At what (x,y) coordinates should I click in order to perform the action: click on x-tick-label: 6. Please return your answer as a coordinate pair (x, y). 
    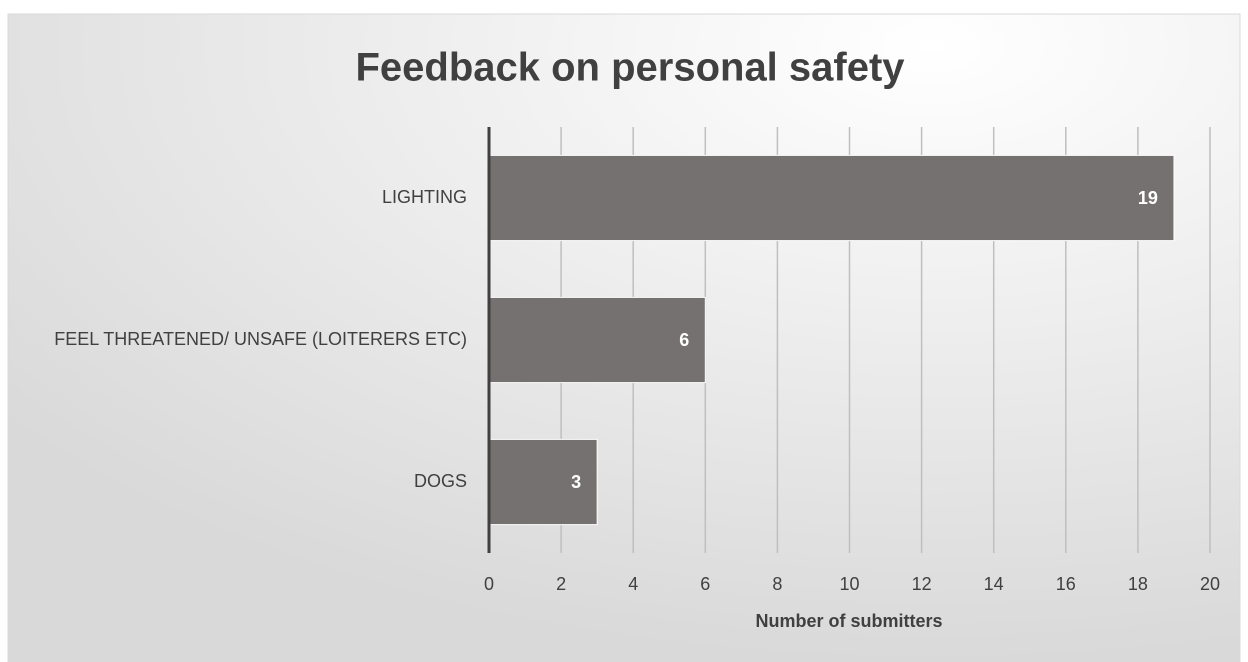
    Looking at the image, I should click on (705, 584).